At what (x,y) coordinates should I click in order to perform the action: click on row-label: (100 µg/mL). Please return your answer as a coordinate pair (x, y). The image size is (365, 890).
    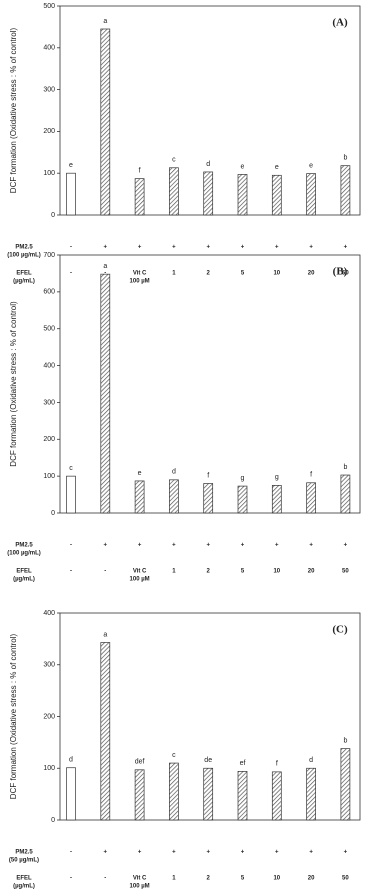
    Looking at the image, I should click on (23, 256).